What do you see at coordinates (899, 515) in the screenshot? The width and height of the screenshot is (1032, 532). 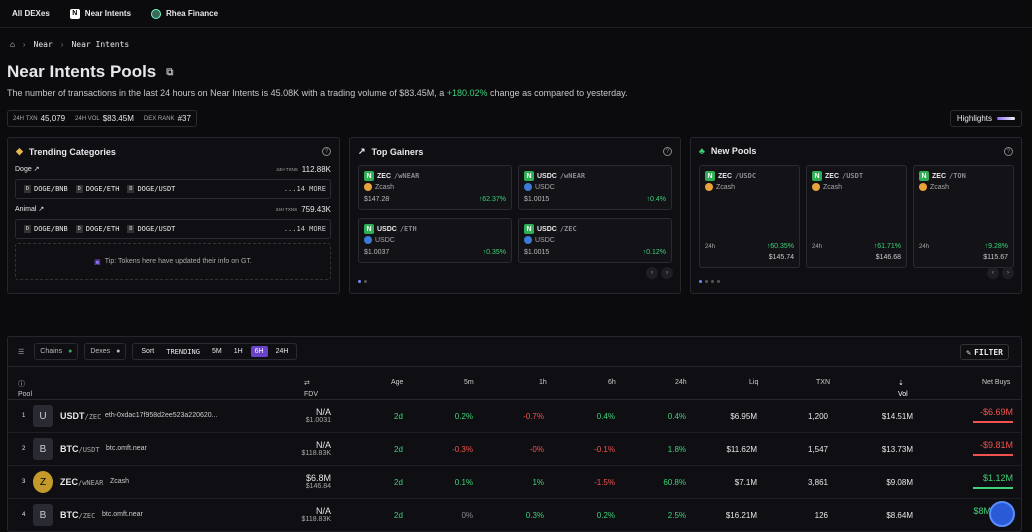 I see `row-vol: $8.64M` at bounding box center [899, 515].